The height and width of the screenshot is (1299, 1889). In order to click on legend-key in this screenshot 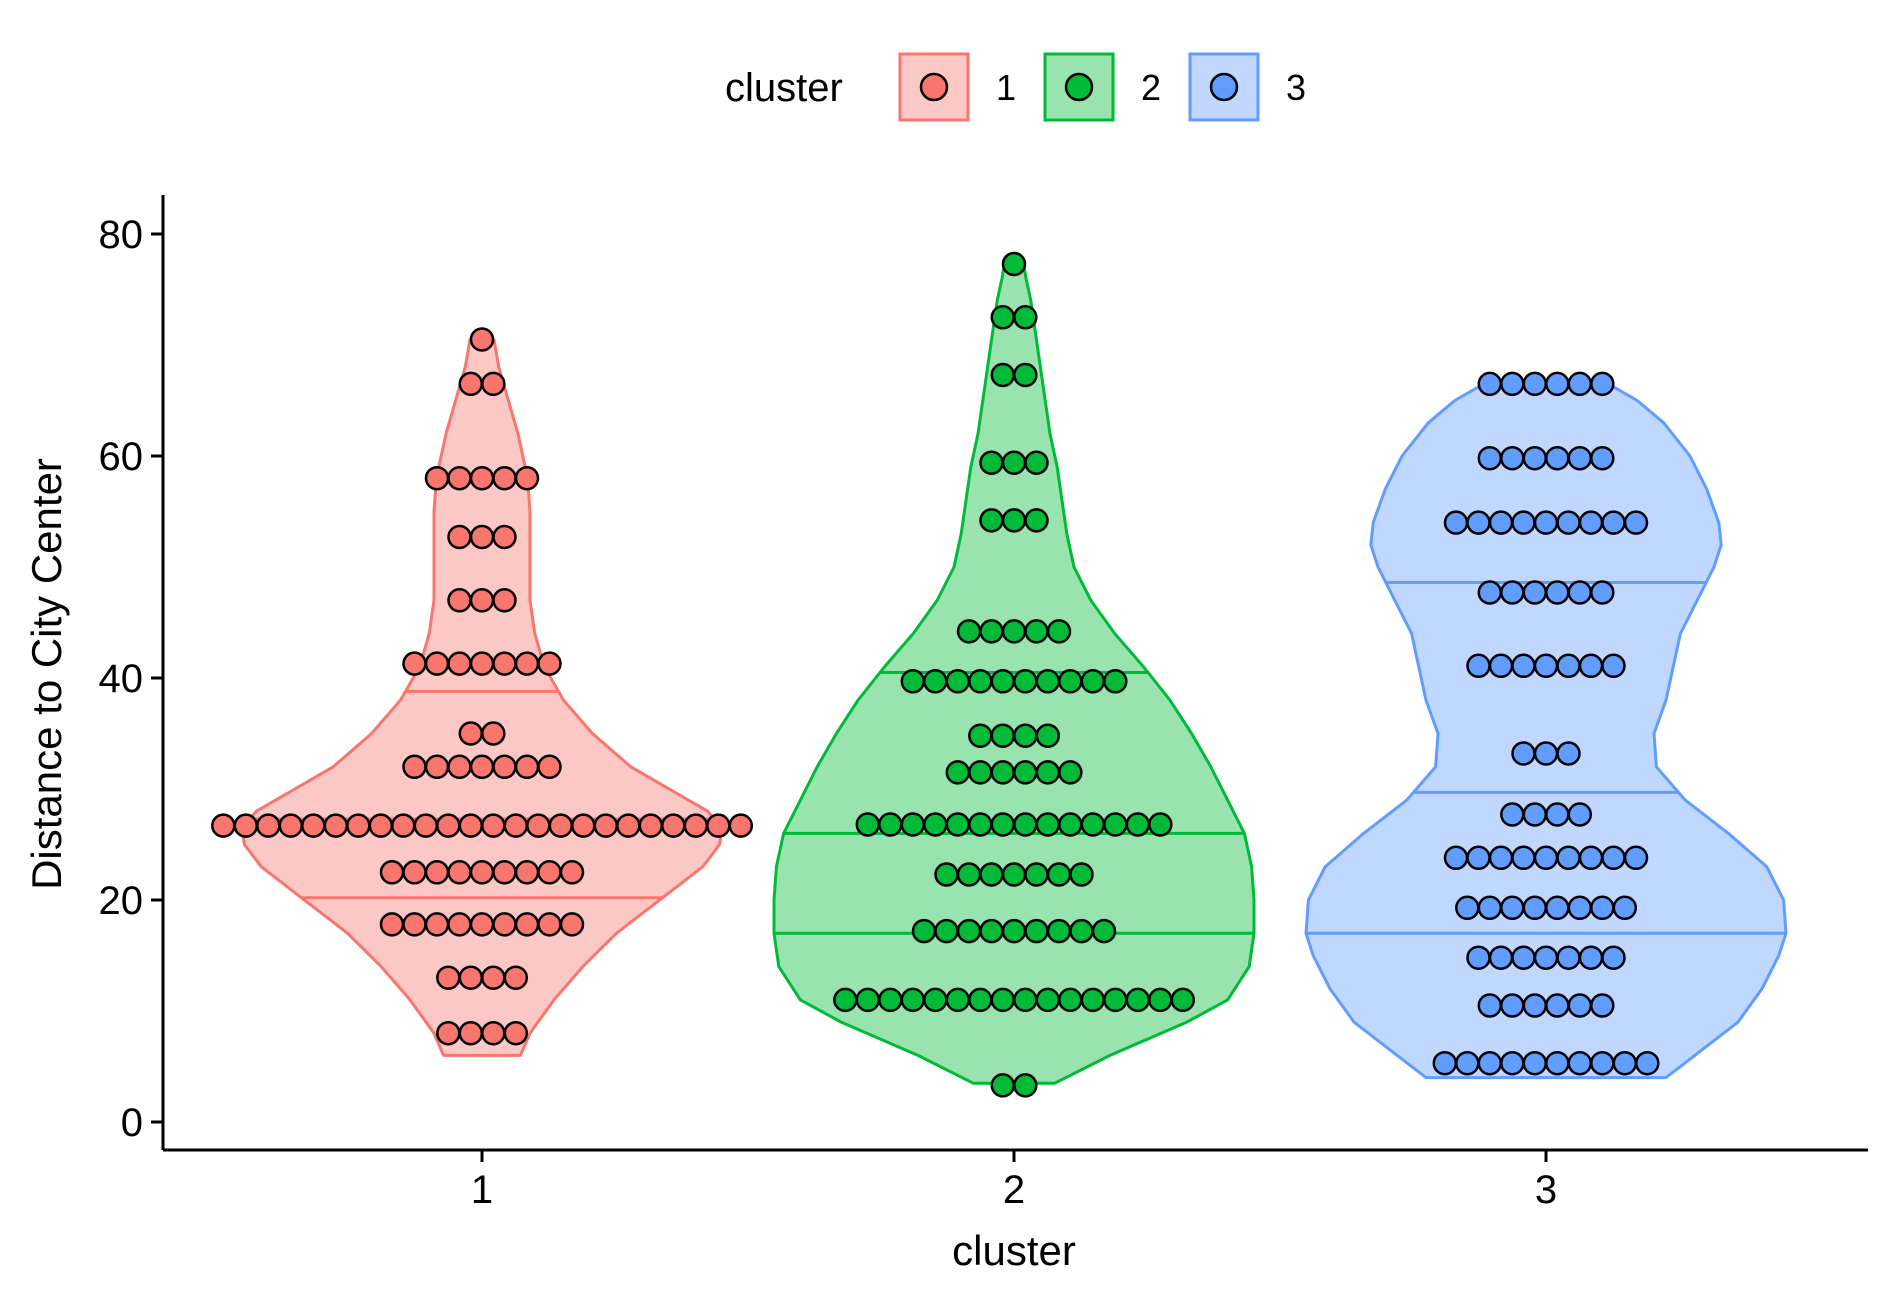, I will do `click(934, 87)`.